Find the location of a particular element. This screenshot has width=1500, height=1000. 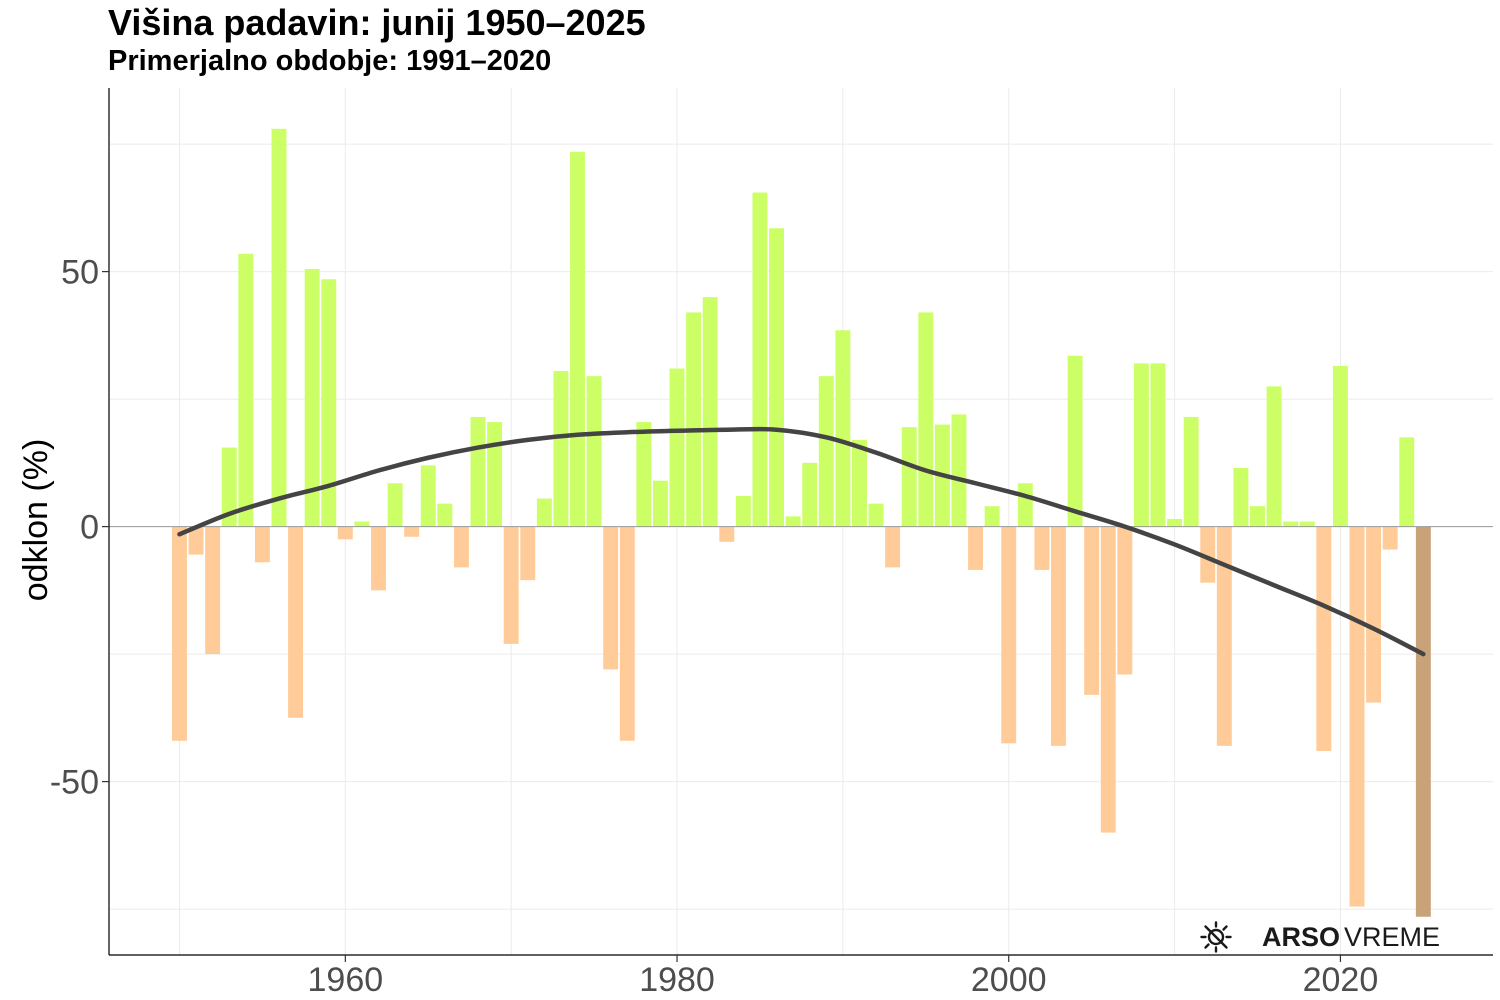

bar-1983 is located at coordinates (727, 534).